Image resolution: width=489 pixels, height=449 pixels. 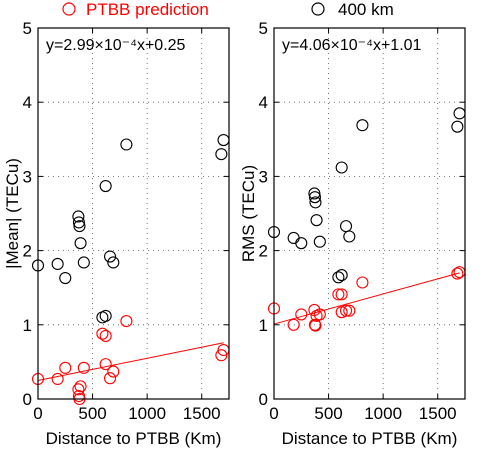 What do you see at coordinates (147, 413) in the screenshot?
I see `mean-xtick-label-2: 1000` at bounding box center [147, 413].